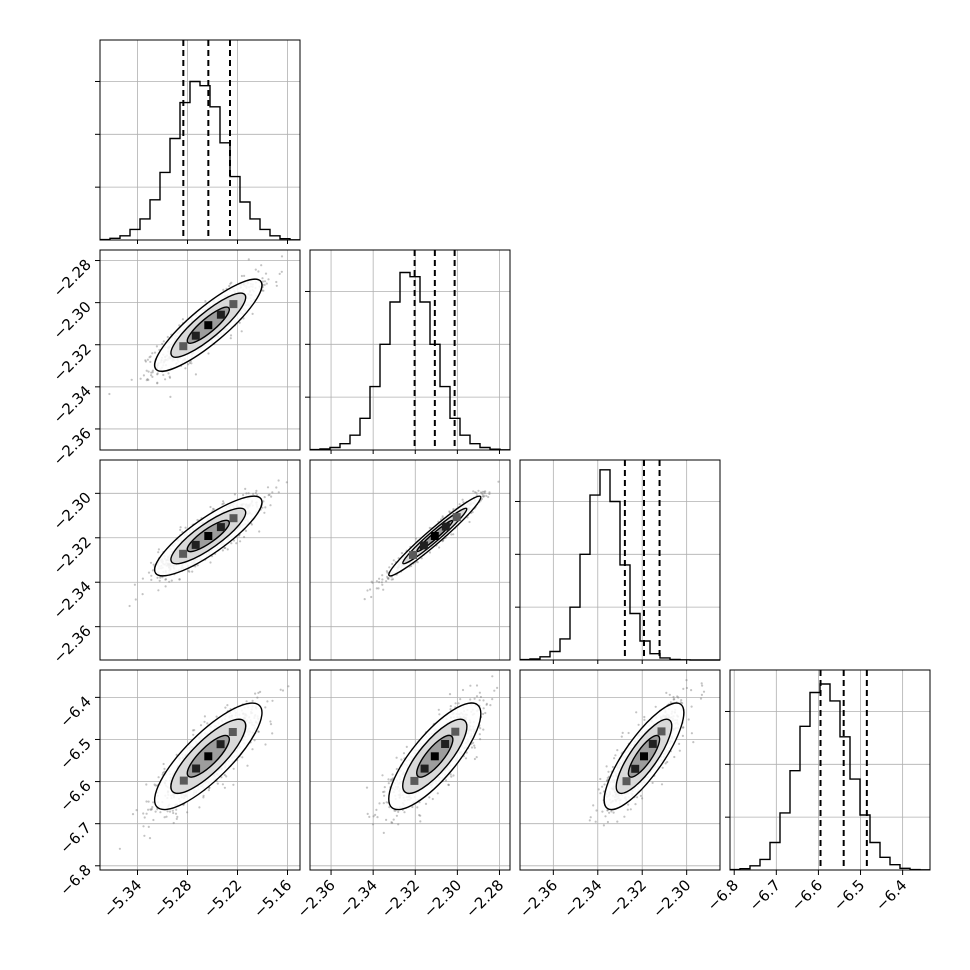 The width and height of the screenshot is (970, 970). What do you see at coordinates (410, 361) in the screenshot?
I see `histogram-step` at bounding box center [410, 361].